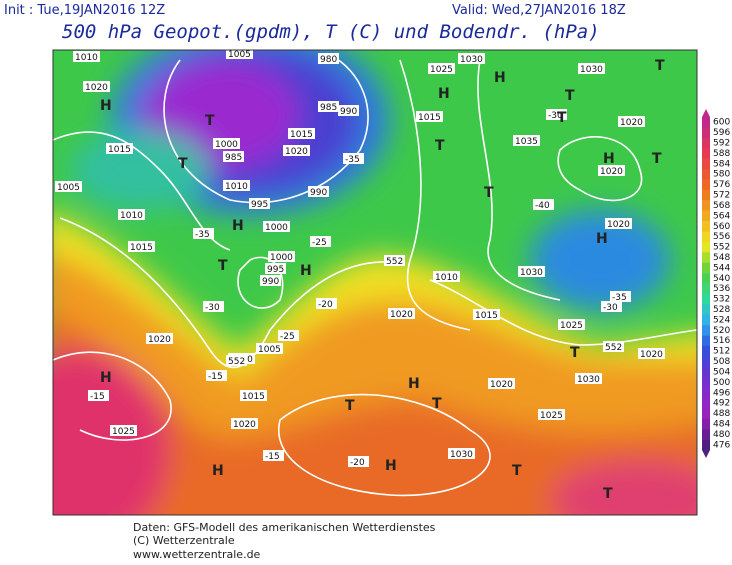  I want to click on footer-line: www.wetterzentrale.de, so click(197, 554).